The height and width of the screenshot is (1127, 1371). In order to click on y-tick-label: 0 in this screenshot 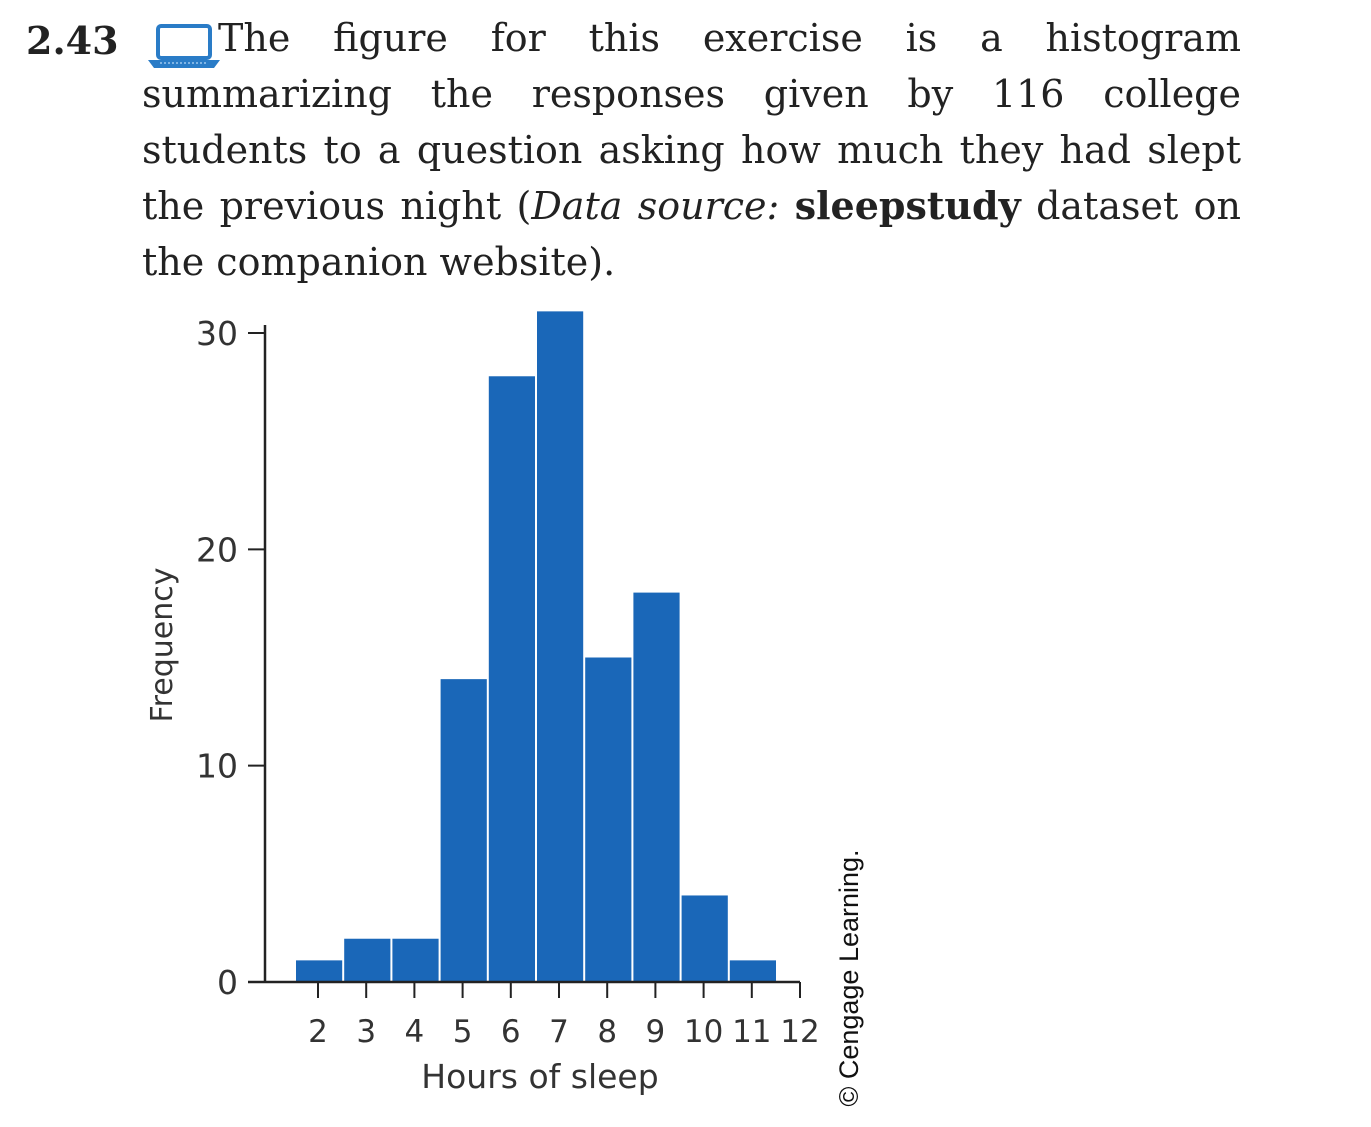, I will do `click(227, 982)`.